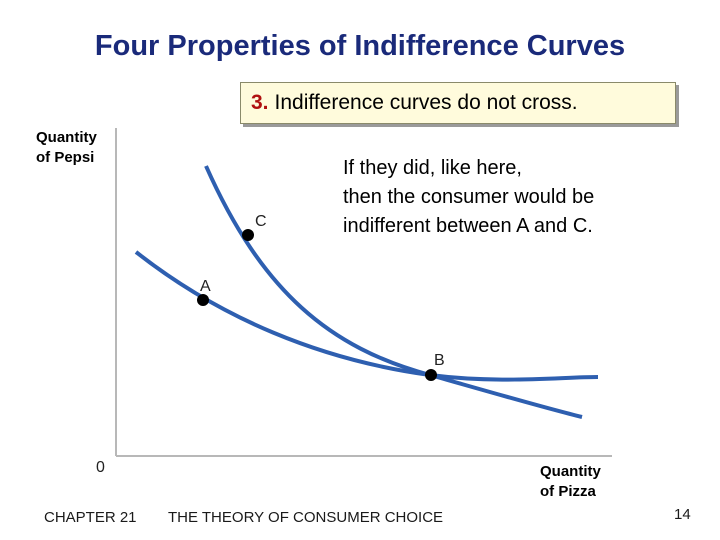  Describe the element at coordinates (203, 300) in the screenshot. I see `point-a-dot` at that location.